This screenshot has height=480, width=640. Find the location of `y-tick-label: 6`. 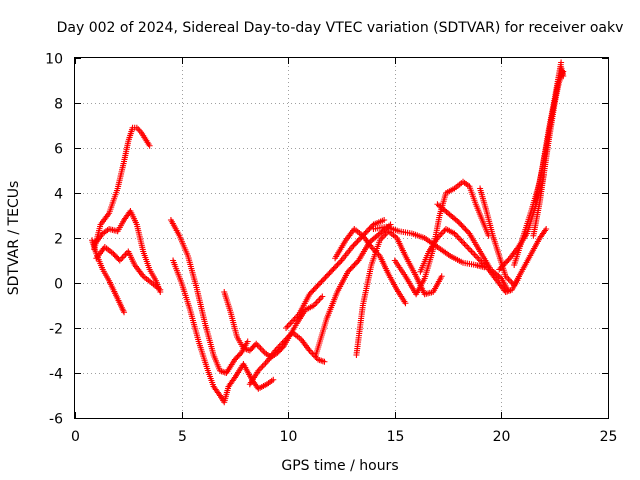

y-tick-label: 6 is located at coordinates (58, 150).